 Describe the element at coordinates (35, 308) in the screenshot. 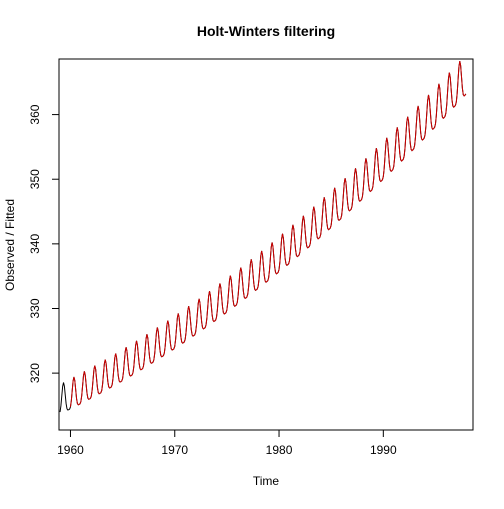

I see `y-tick-label: 330` at that location.